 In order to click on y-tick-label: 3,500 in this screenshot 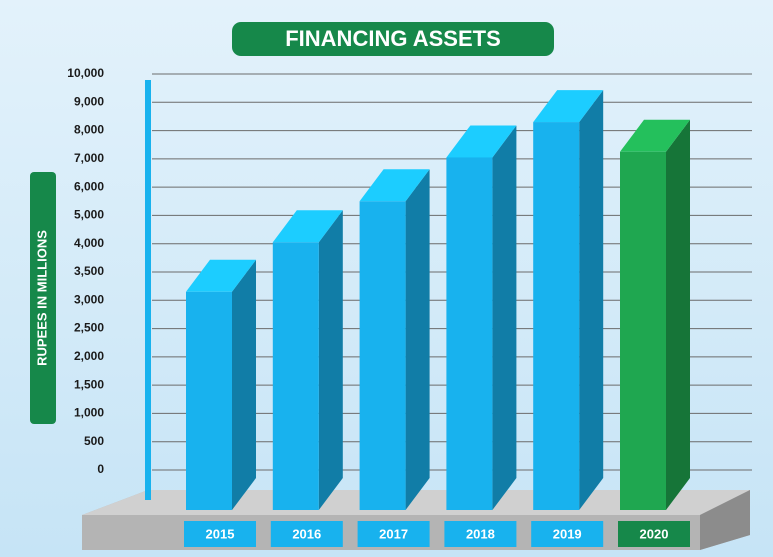, I will do `click(89, 271)`.